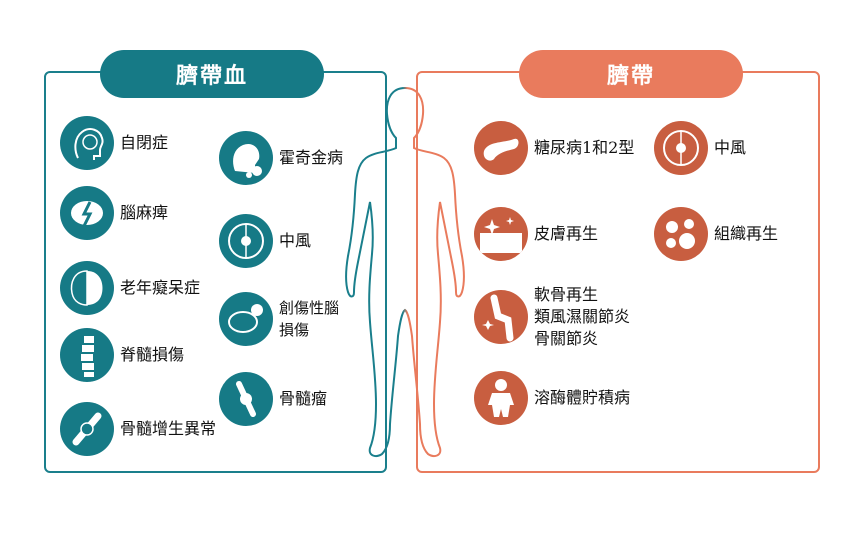  Describe the element at coordinates (144, 142) in the screenshot. I see `item-label: 自閉症` at that location.